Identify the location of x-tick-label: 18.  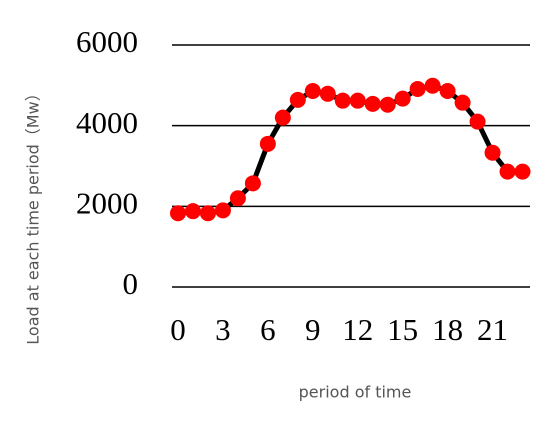
(447, 329).